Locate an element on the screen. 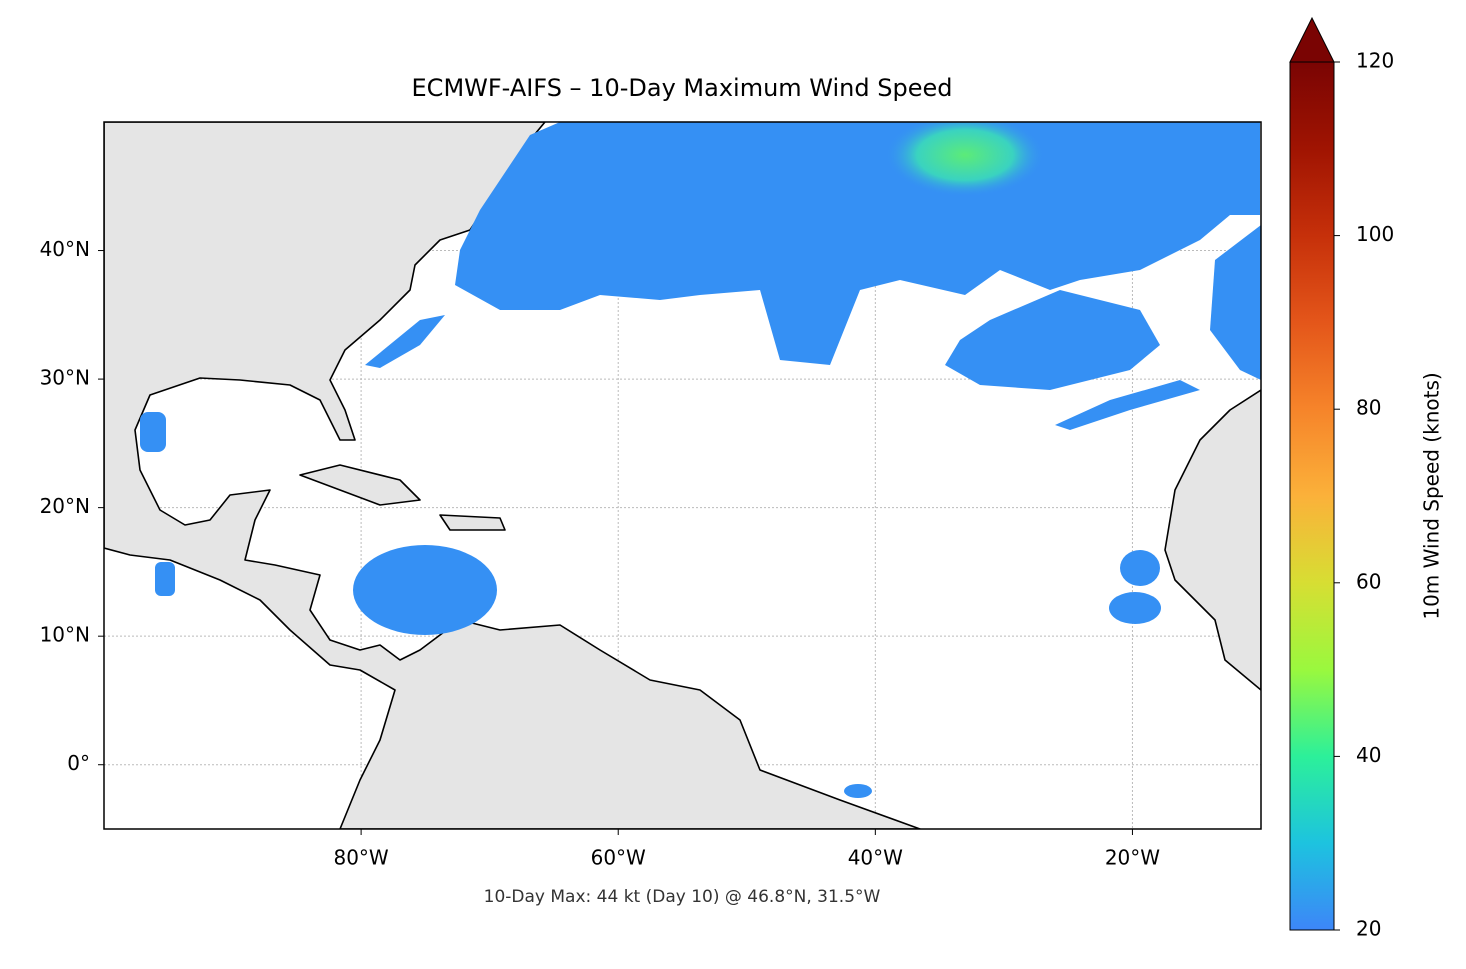 The height and width of the screenshot is (969, 1466). colorbar-label: 10m Wind Speed (knots) is located at coordinates (1432, 495).